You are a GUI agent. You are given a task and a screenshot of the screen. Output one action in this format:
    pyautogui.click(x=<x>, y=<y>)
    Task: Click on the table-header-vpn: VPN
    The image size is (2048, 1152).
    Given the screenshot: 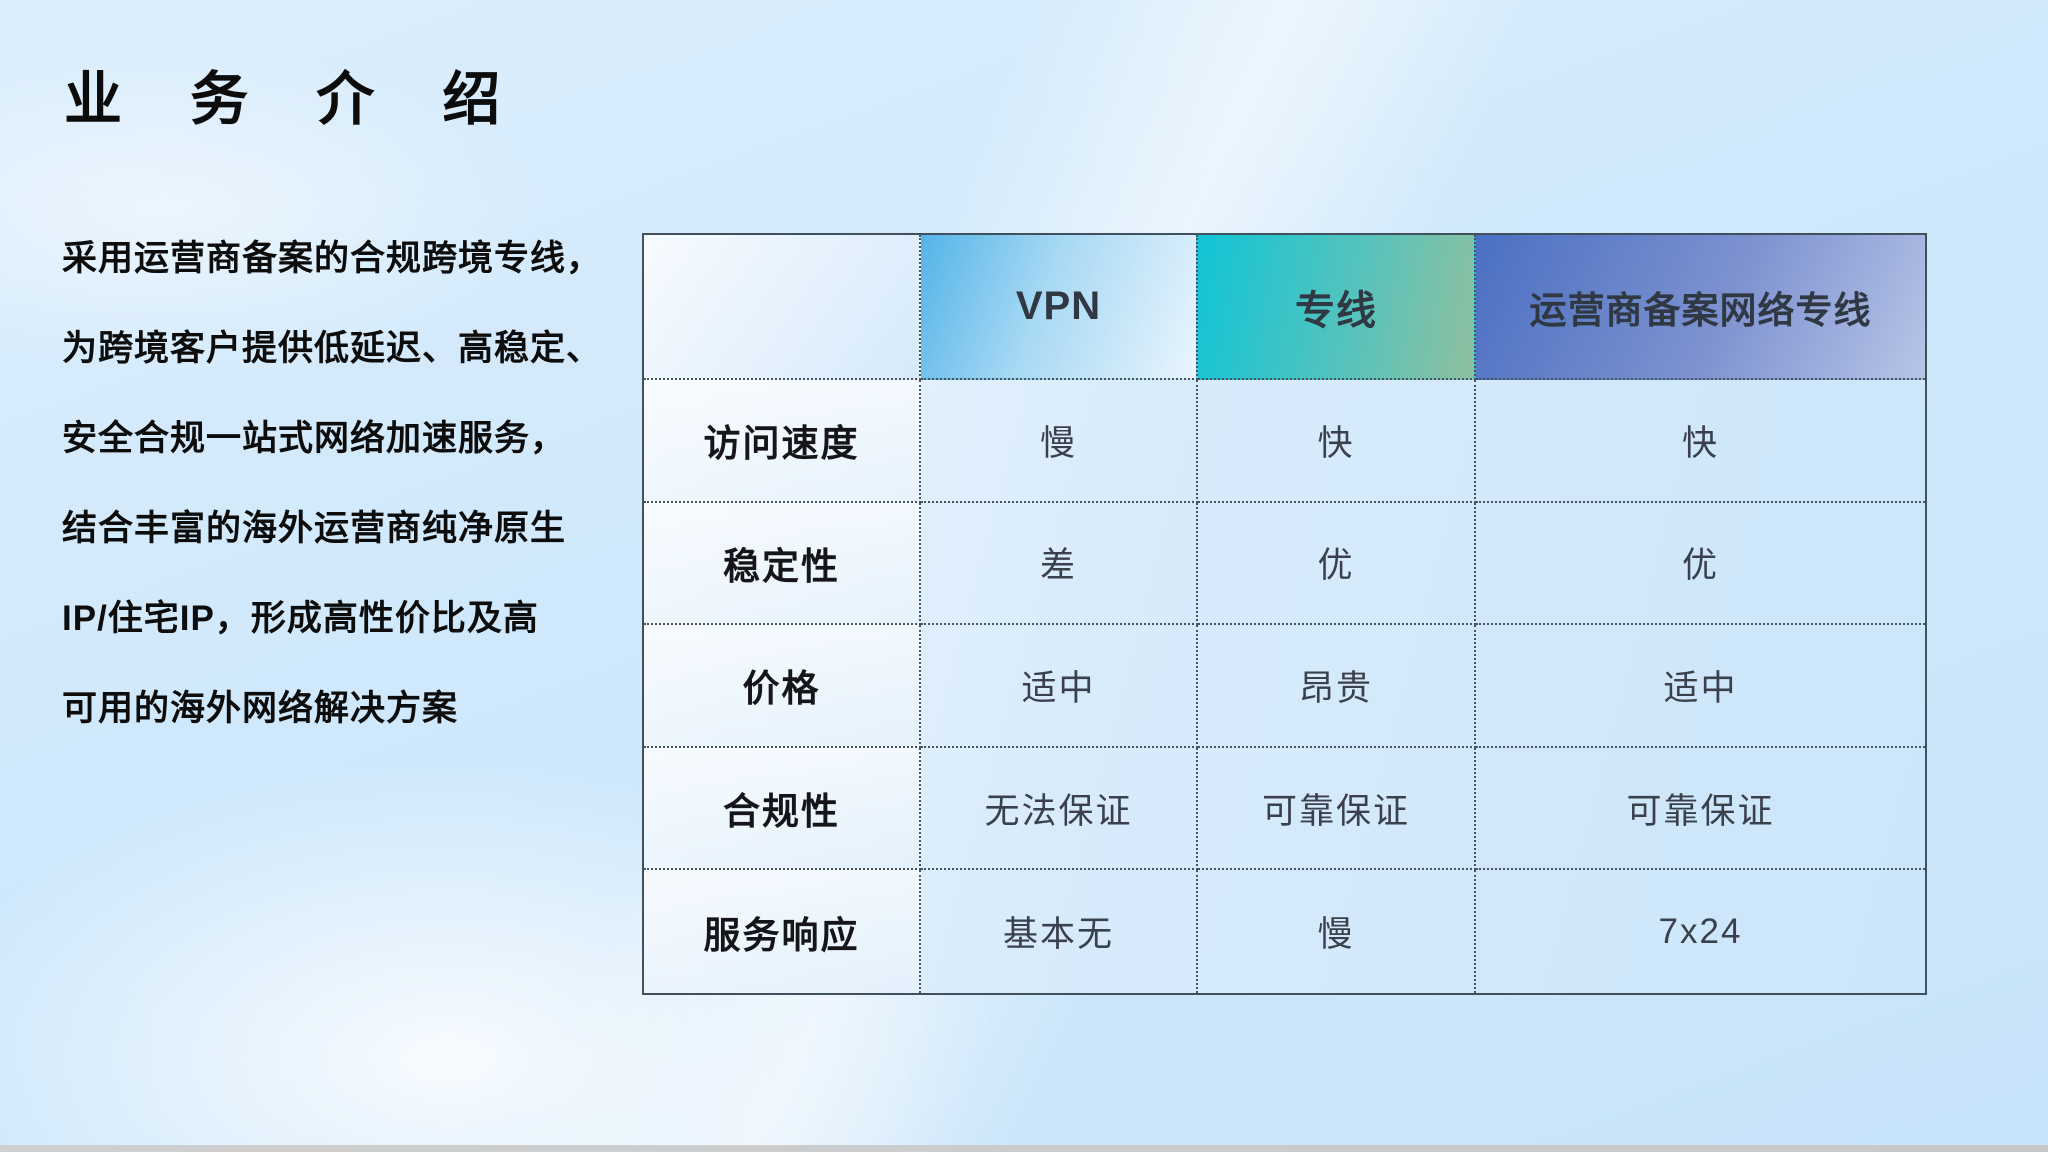 What is the action you would take?
    pyautogui.click(x=1059, y=307)
    